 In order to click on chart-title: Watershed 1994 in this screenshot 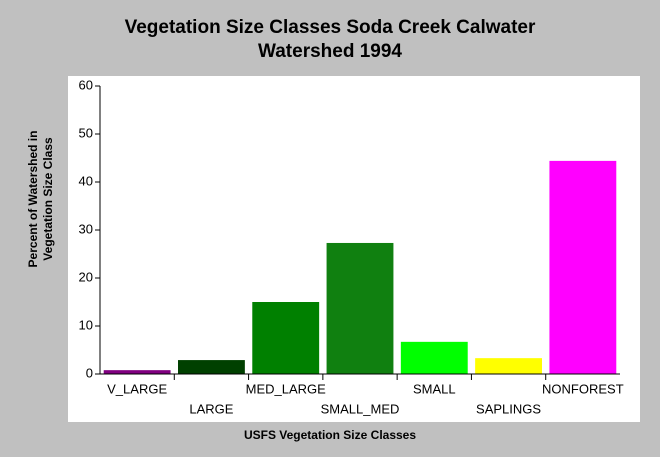, I will do `click(330, 51)`.